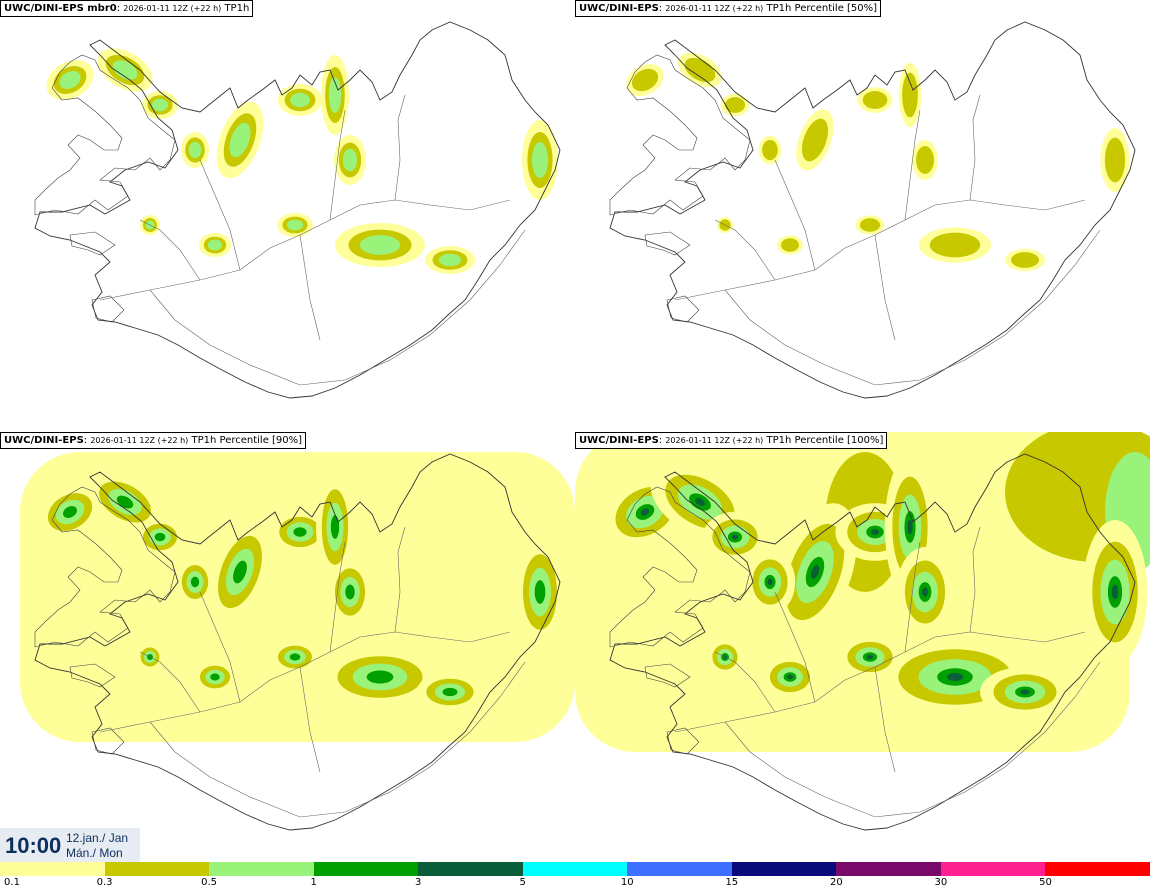 The image size is (1150, 891). I want to click on legend-label: 10, so click(627, 882).